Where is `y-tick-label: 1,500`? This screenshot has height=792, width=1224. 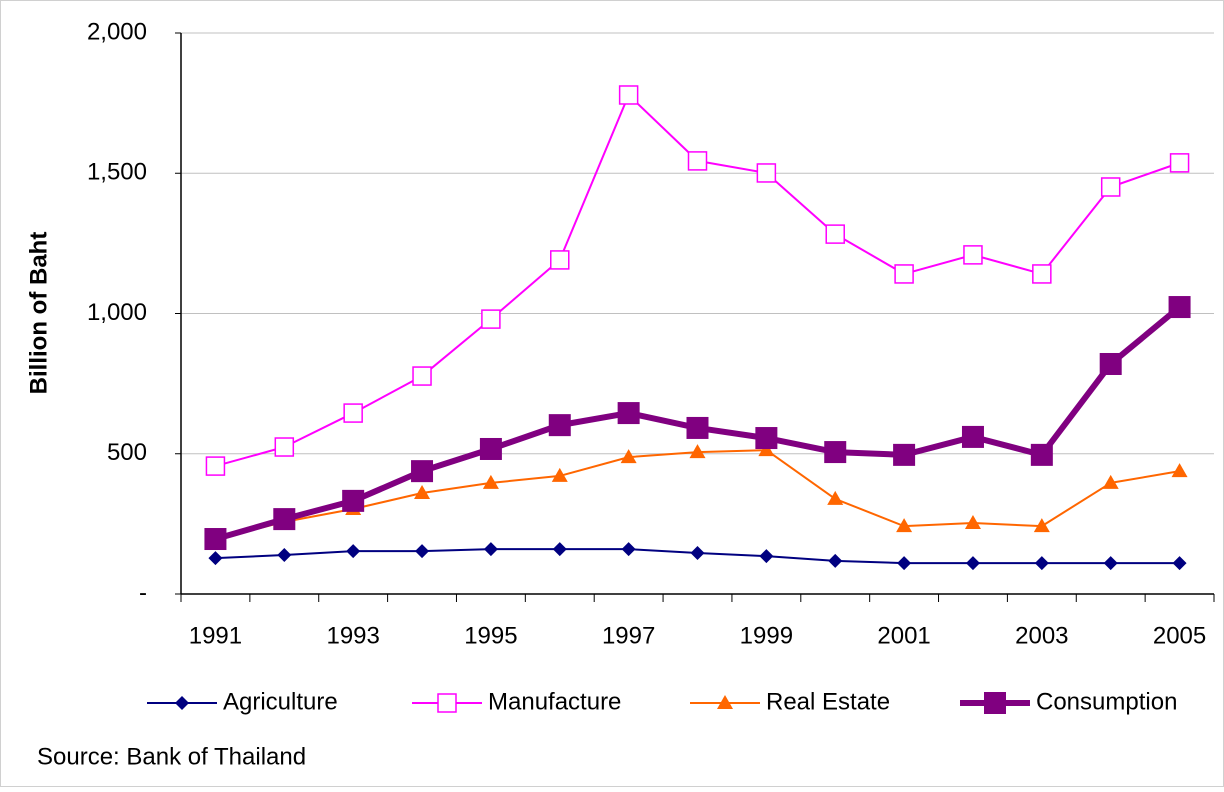 y-tick-label: 1,500 is located at coordinates (117, 172).